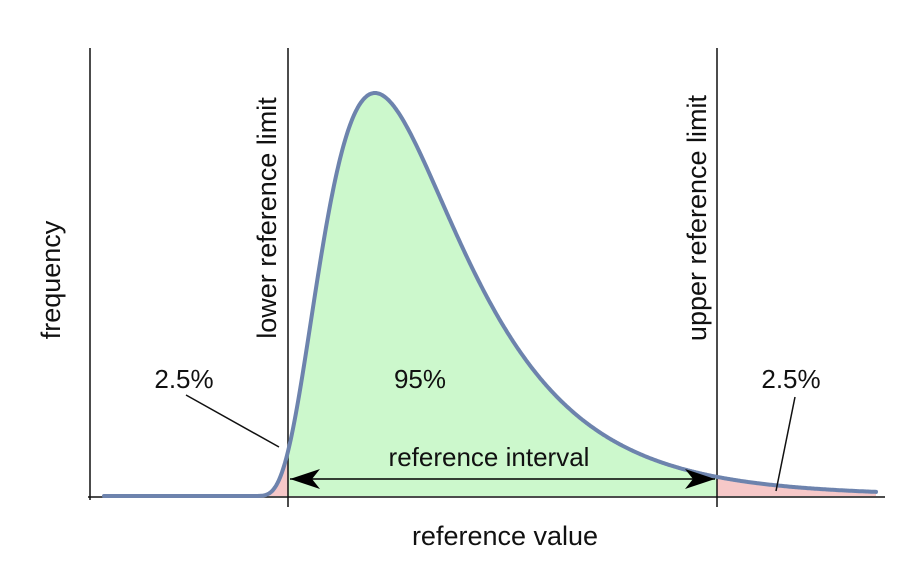 Image resolution: width=898 pixels, height=576 pixels. Describe the element at coordinates (790, 379) in the screenshot. I see `right-tail-percent: 2.5%` at that location.